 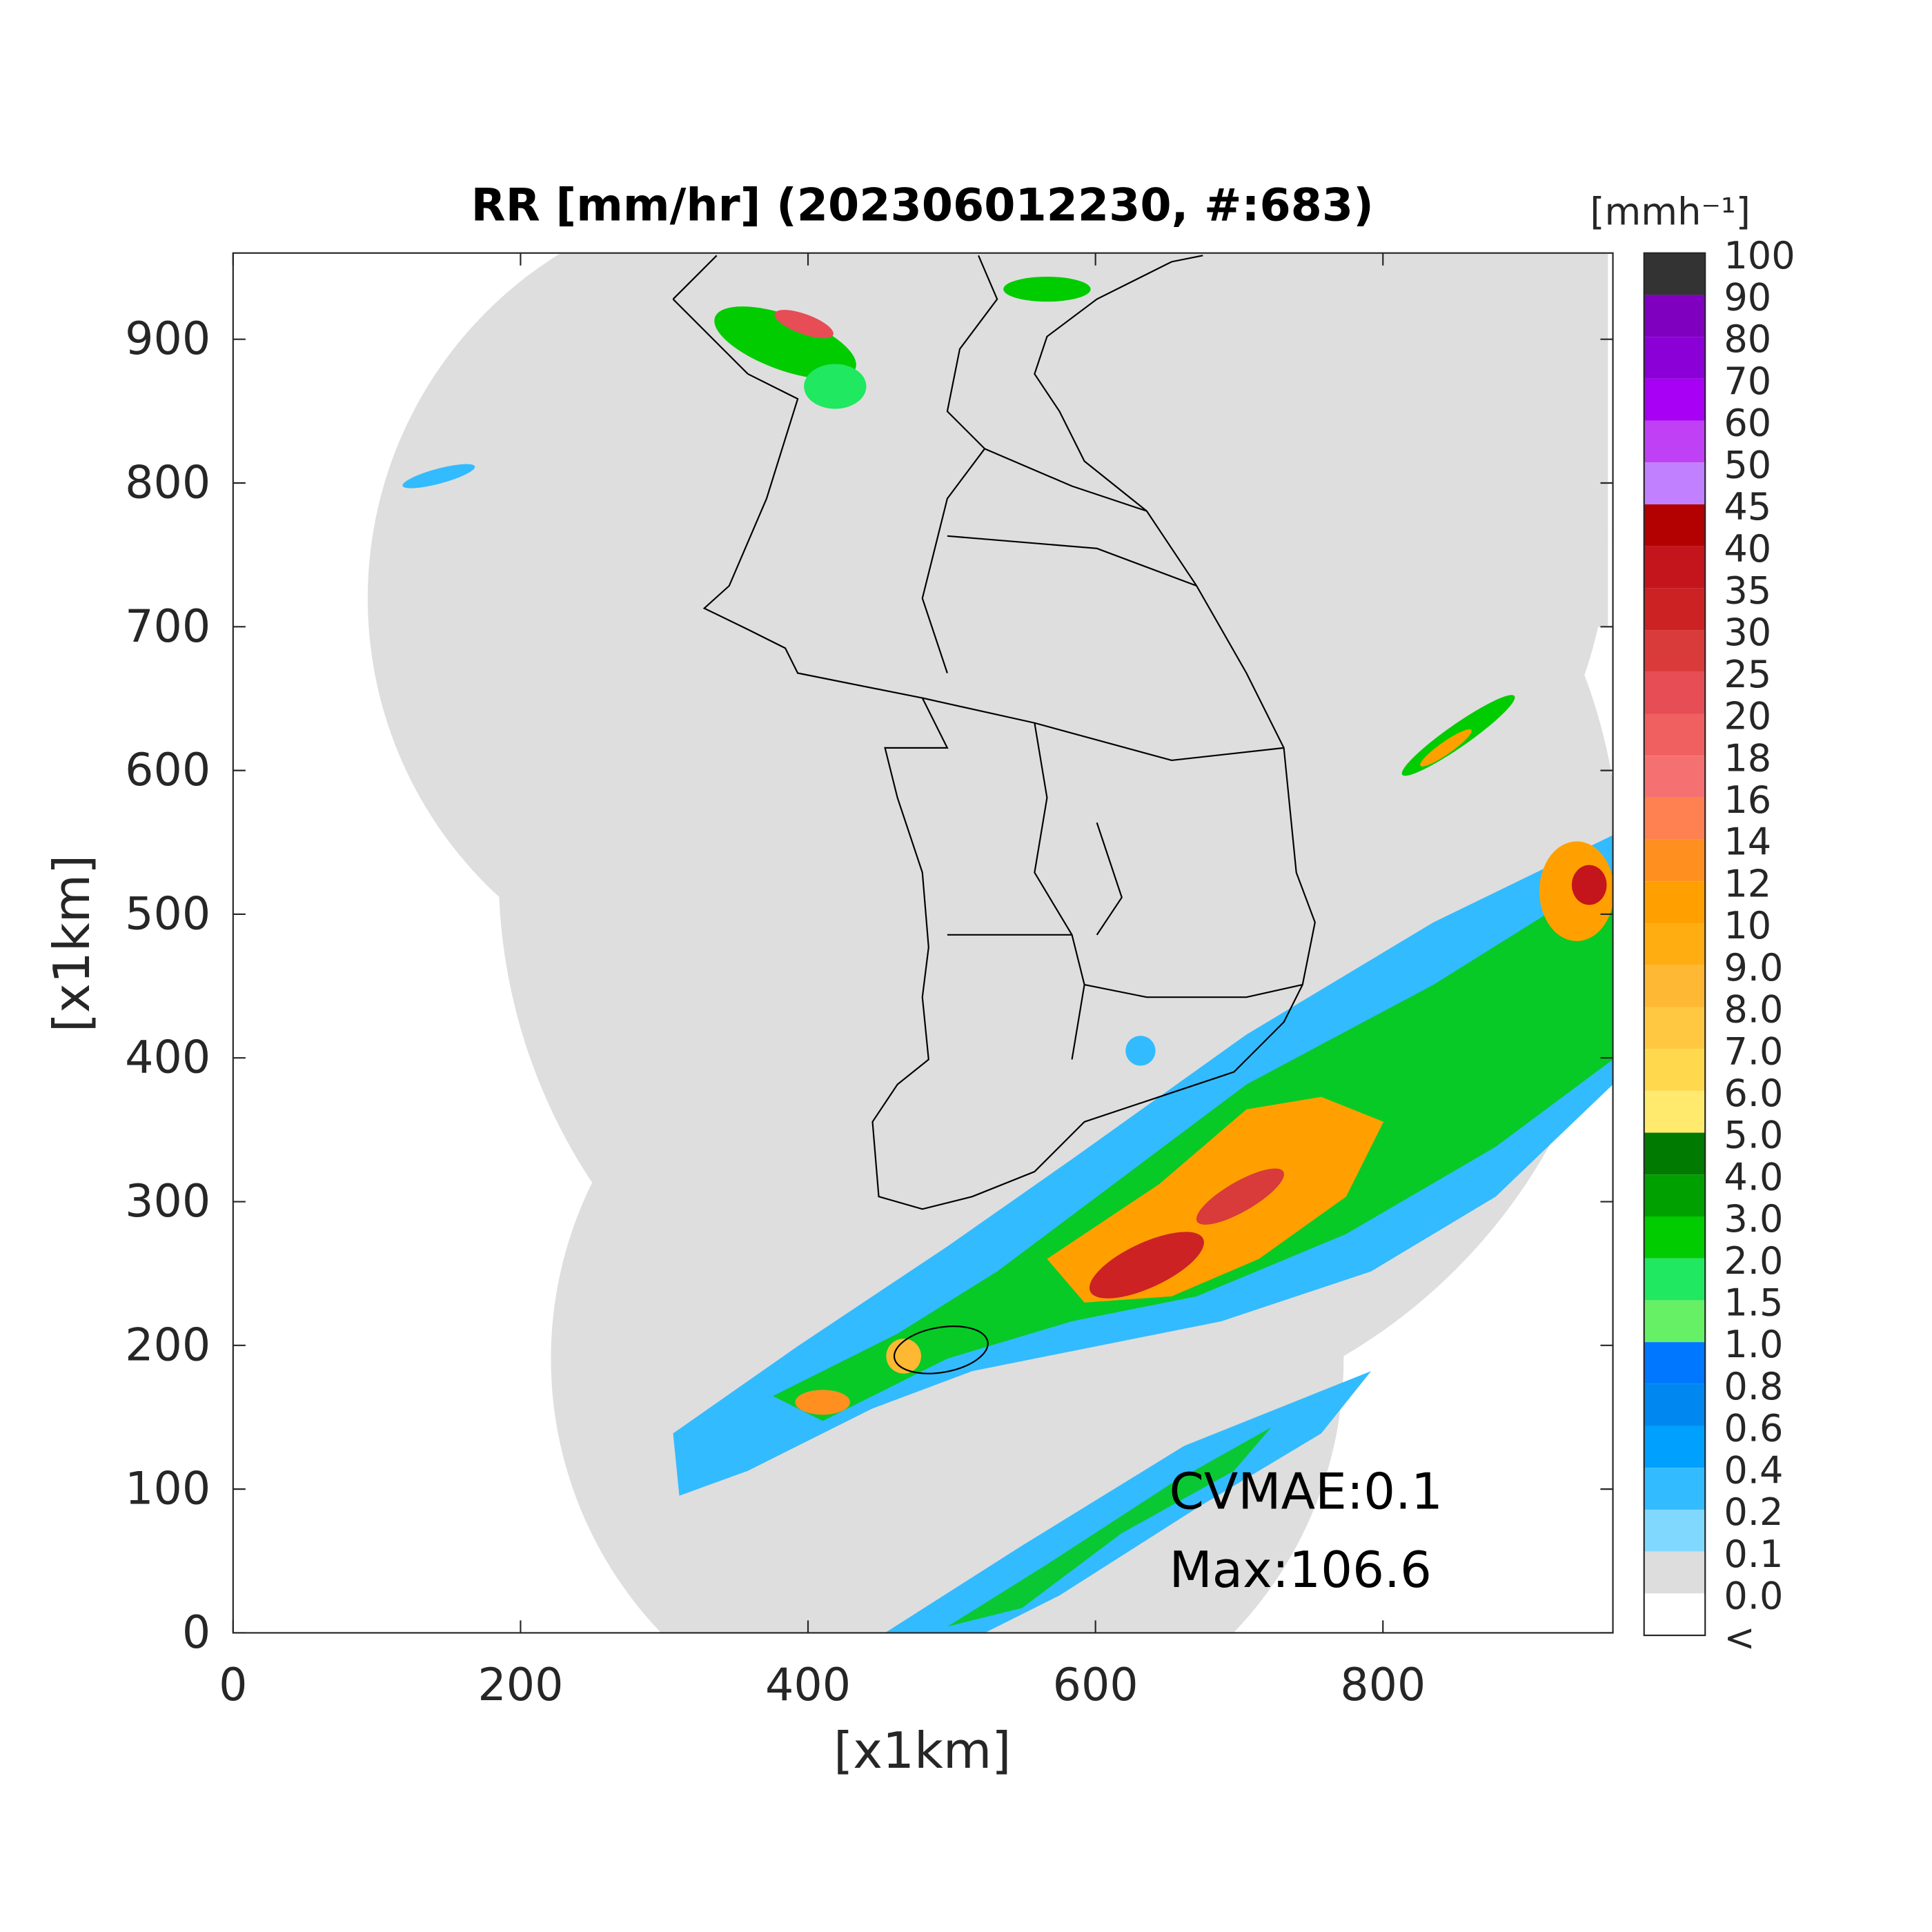 What do you see at coordinates (1747, 590) in the screenshot?
I see `colorbar-label: 35` at bounding box center [1747, 590].